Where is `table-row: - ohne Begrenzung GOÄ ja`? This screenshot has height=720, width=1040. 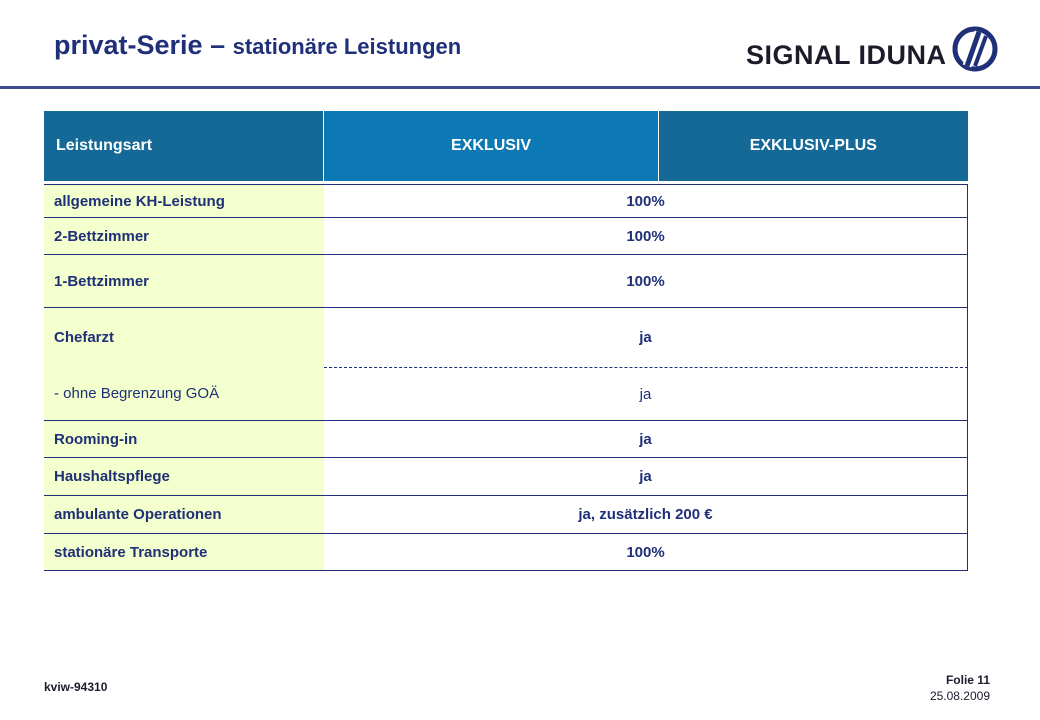
table-row: - ohne Begrenzung GOÄ ja is located at coordinates (506, 393).